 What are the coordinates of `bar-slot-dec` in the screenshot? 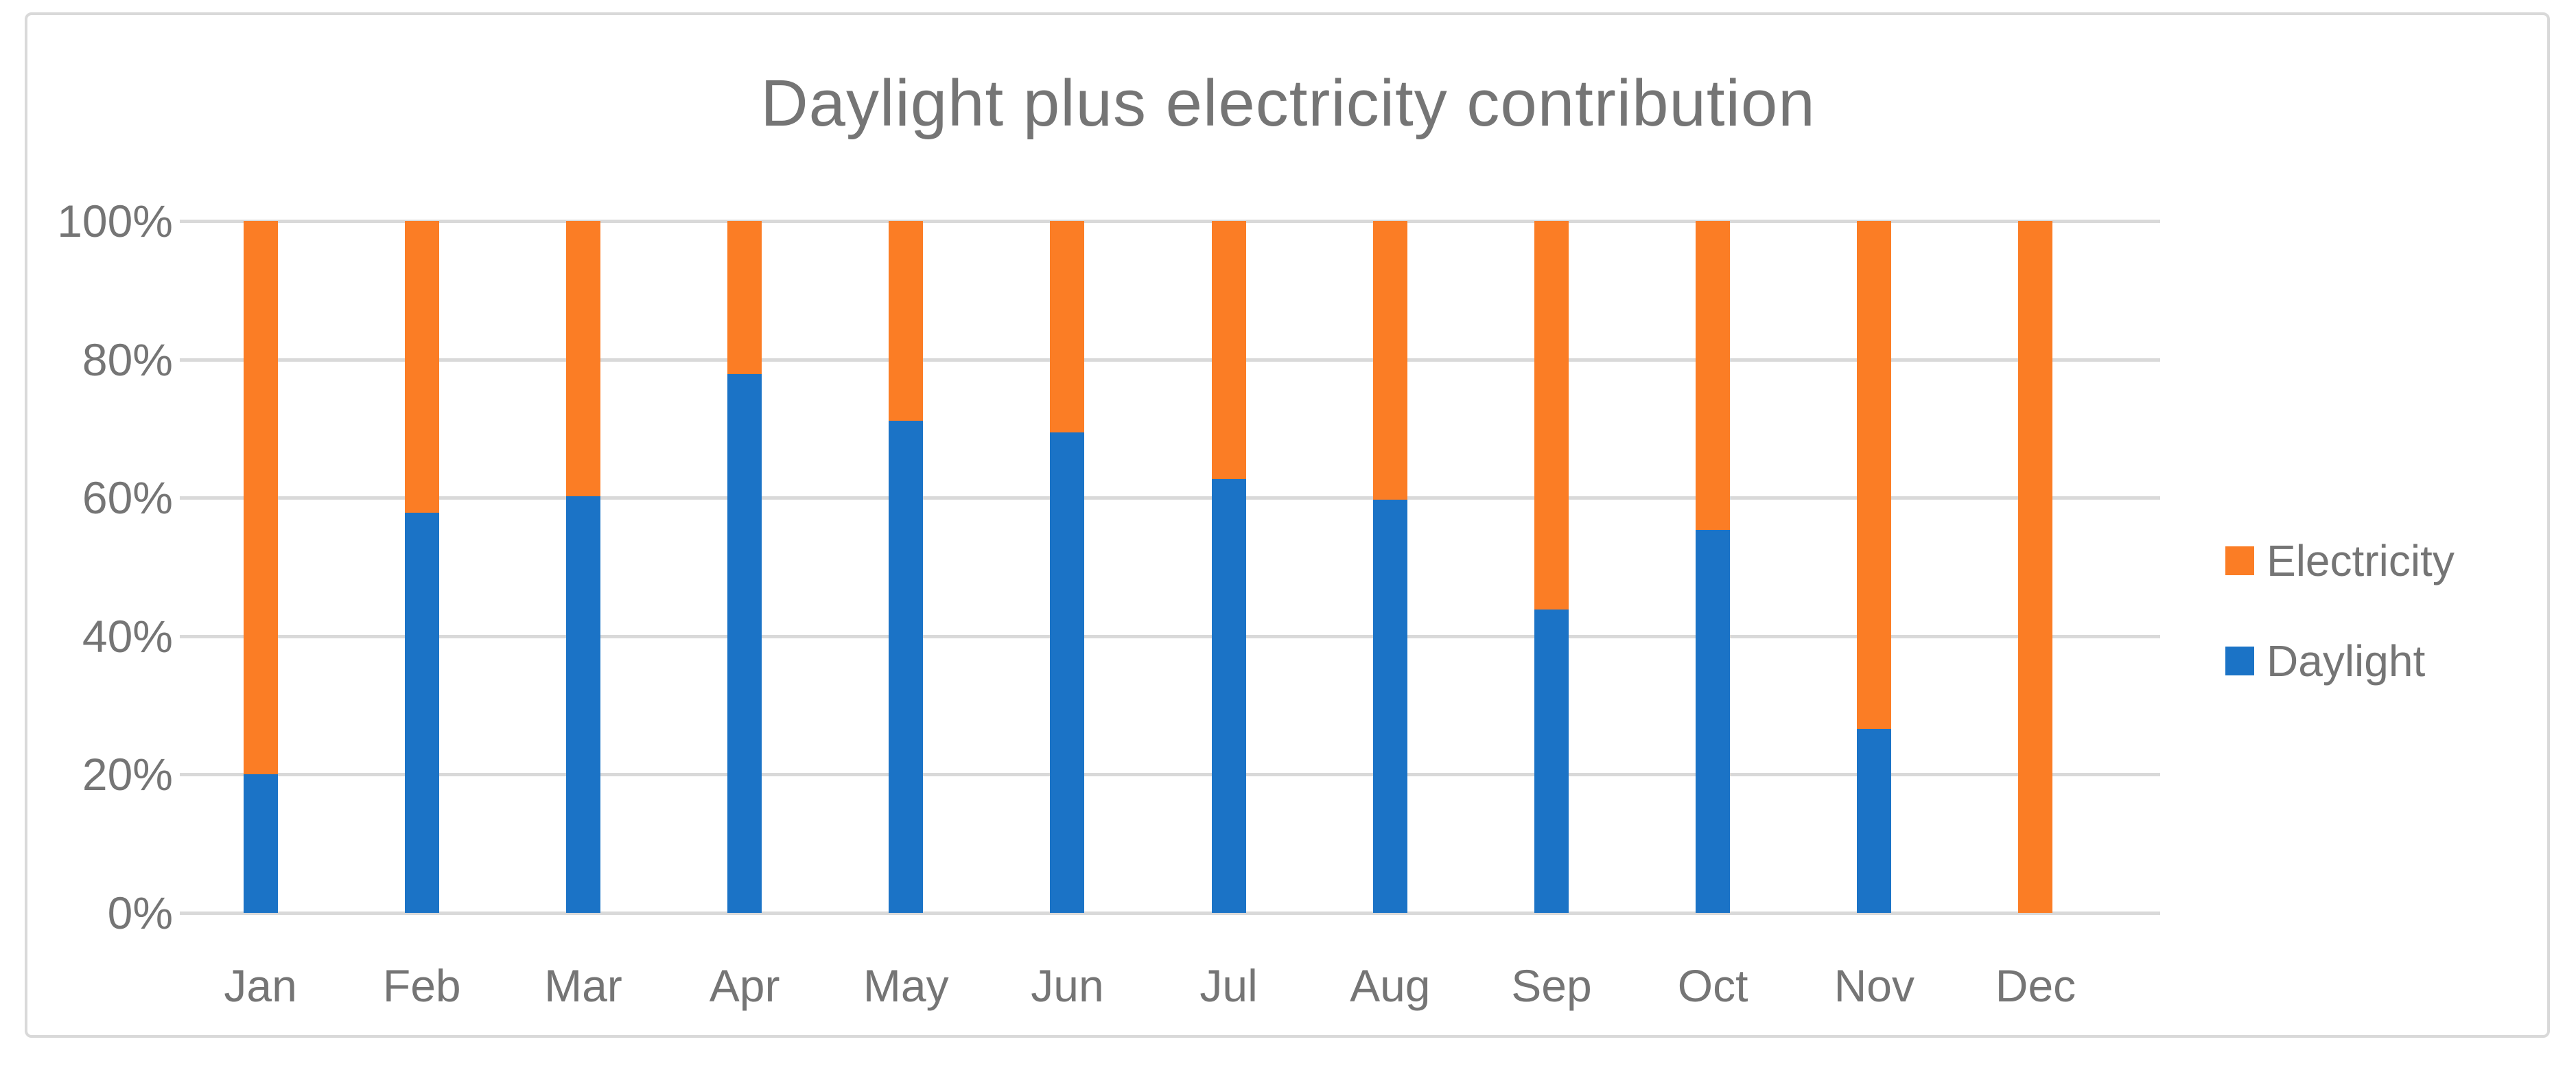 It's located at (2035, 567).